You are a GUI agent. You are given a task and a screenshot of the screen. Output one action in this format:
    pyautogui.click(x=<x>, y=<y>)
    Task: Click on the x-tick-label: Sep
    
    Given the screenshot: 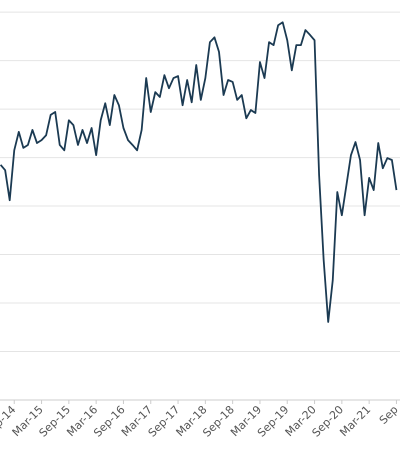 What is the action you would take?
    pyautogui.click(x=388, y=415)
    